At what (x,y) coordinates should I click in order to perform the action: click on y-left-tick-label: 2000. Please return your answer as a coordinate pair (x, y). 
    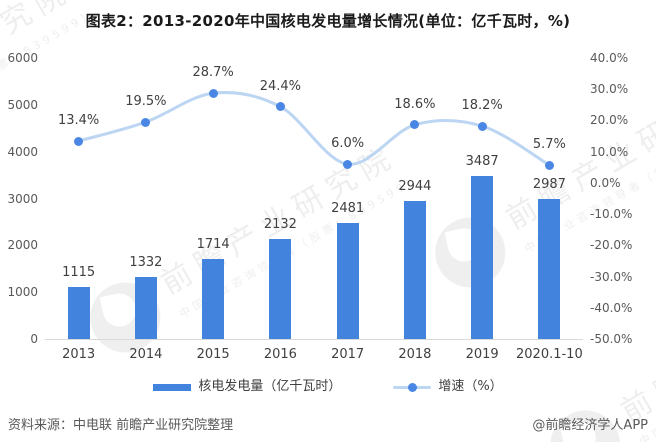
    Looking at the image, I should click on (22, 245).